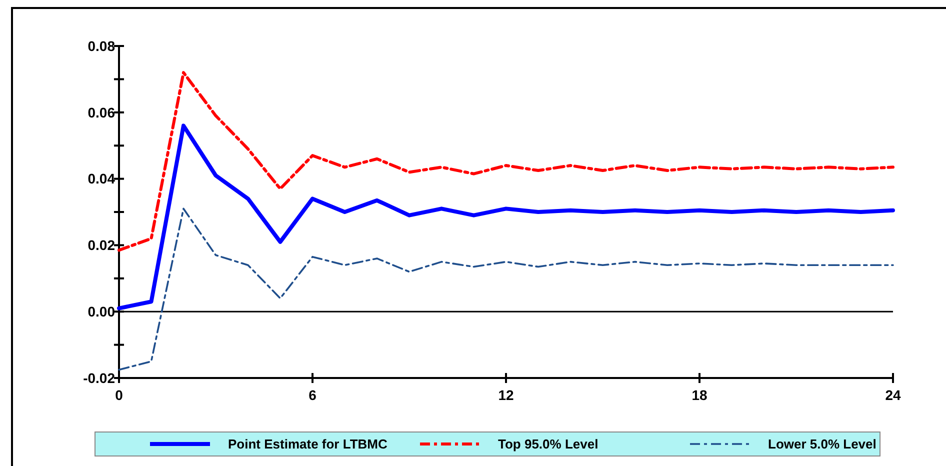  Describe the element at coordinates (822, 444) in the screenshot. I see `legend-label: Lower 5.0% Level` at that location.